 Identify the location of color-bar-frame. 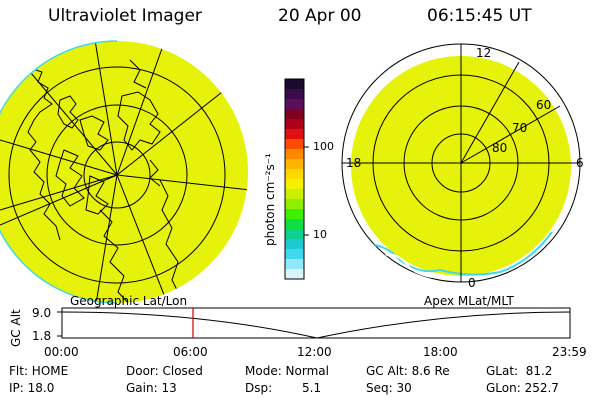
(294, 179).